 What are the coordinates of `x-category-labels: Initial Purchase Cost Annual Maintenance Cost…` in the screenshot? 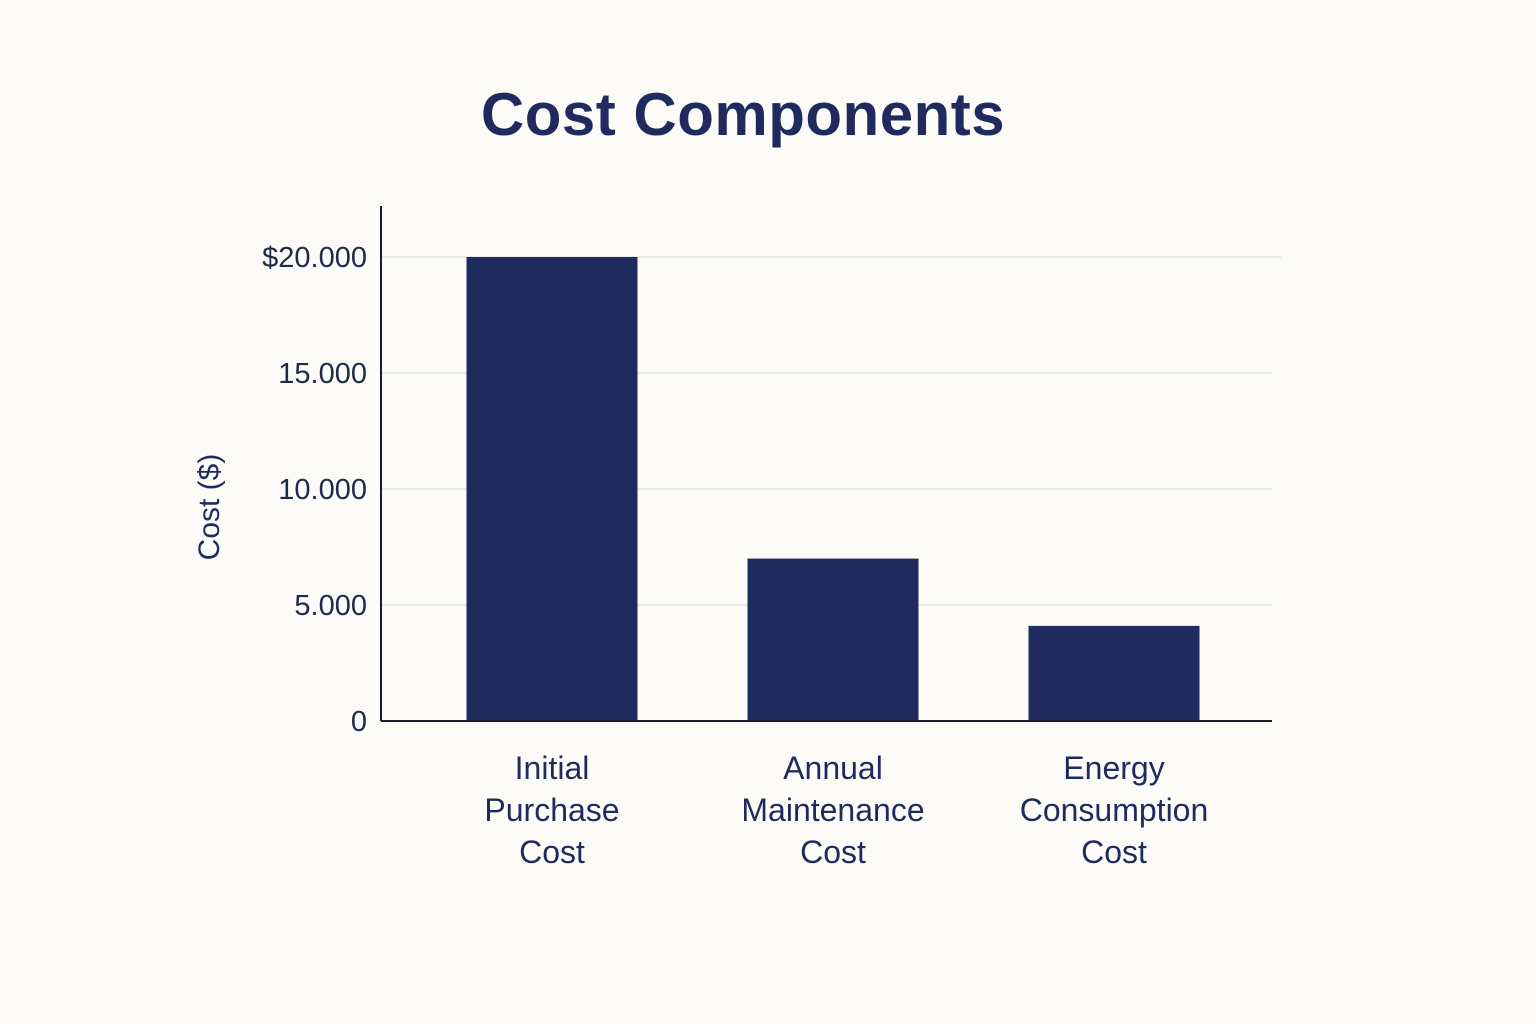 It's located at (846, 810).